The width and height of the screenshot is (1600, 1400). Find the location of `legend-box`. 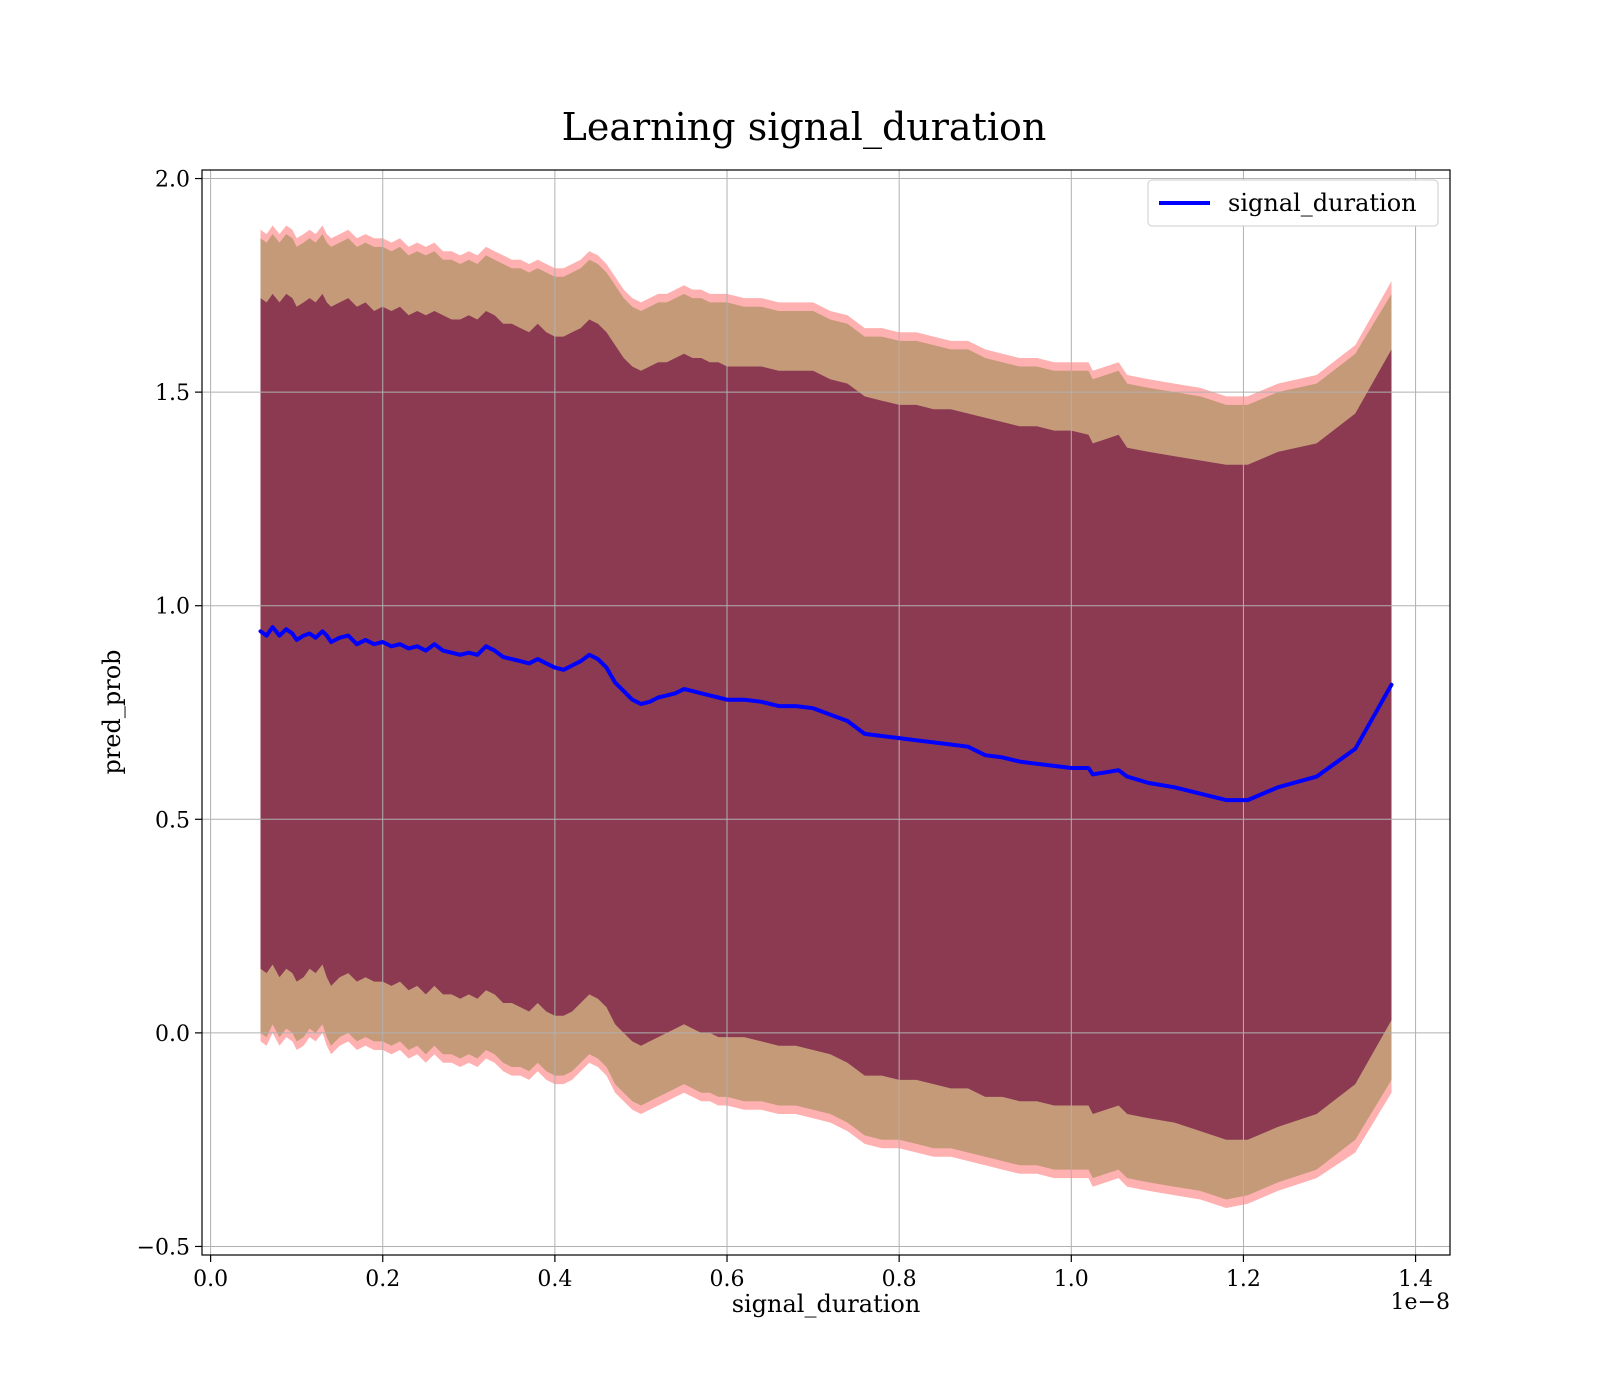

legend-box is located at coordinates (1293, 203).